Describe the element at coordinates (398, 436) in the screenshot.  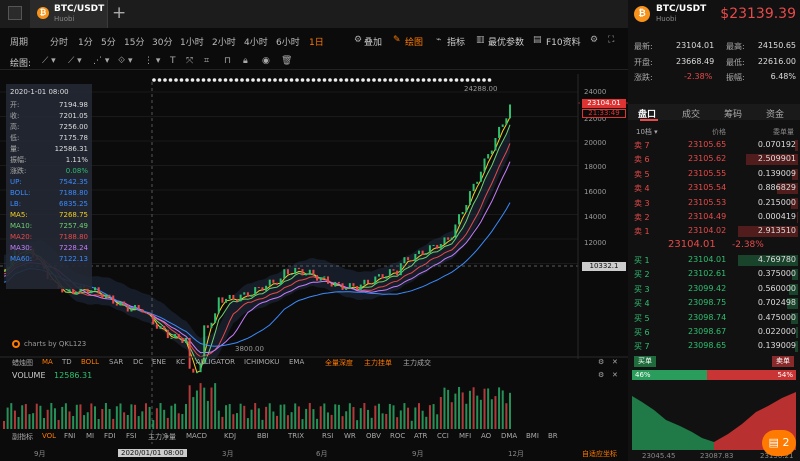
I see `subind-roc: ROC` at that location.